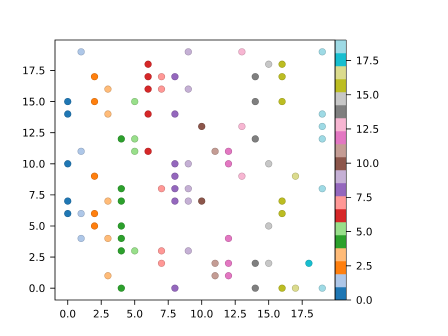 This screenshot has width=448, height=336. Describe the element at coordinates (364, 198) in the screenshot. I see `color-bar-label: 7.5` at that location.